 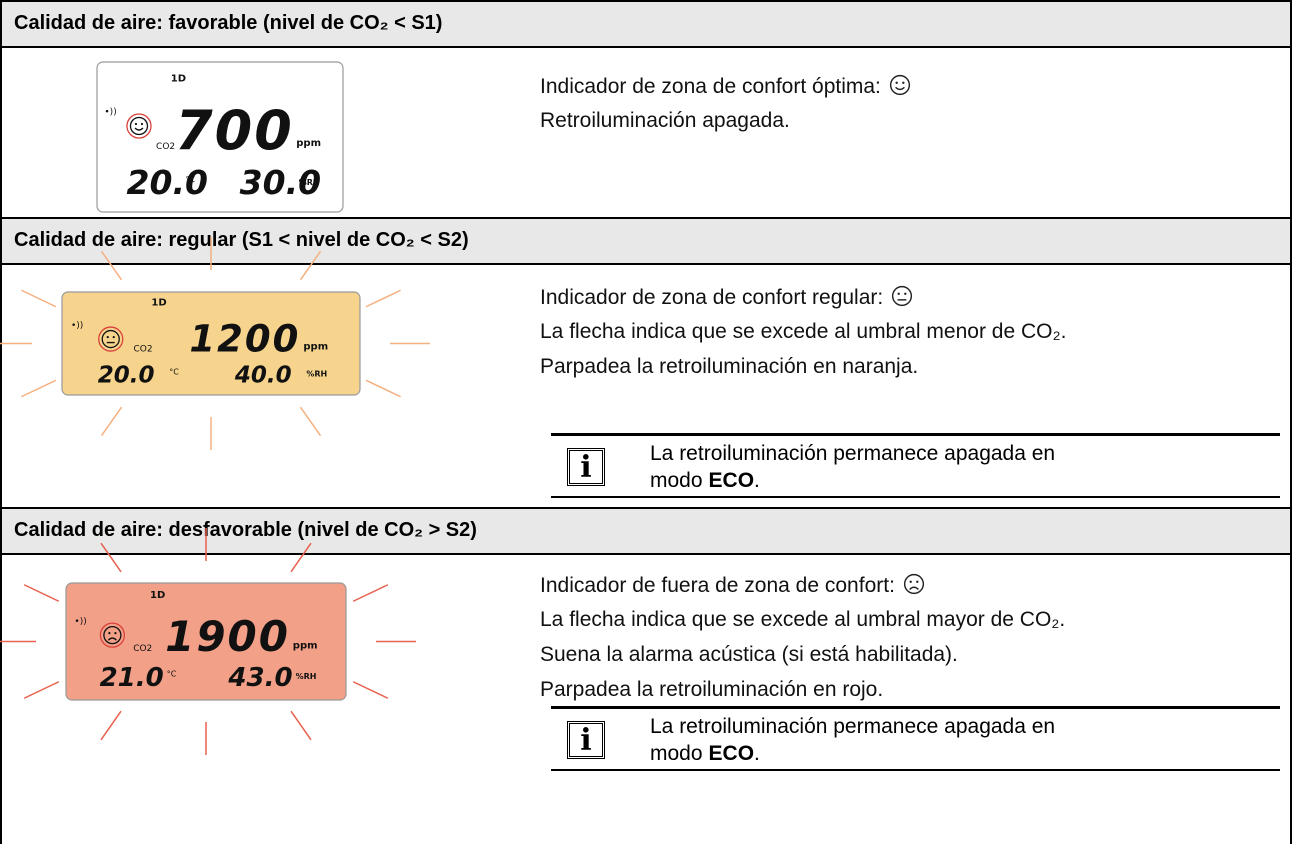 I want to click on description-line: Parpadea la retroiluminación en naranja., so click(x=729, y=367).